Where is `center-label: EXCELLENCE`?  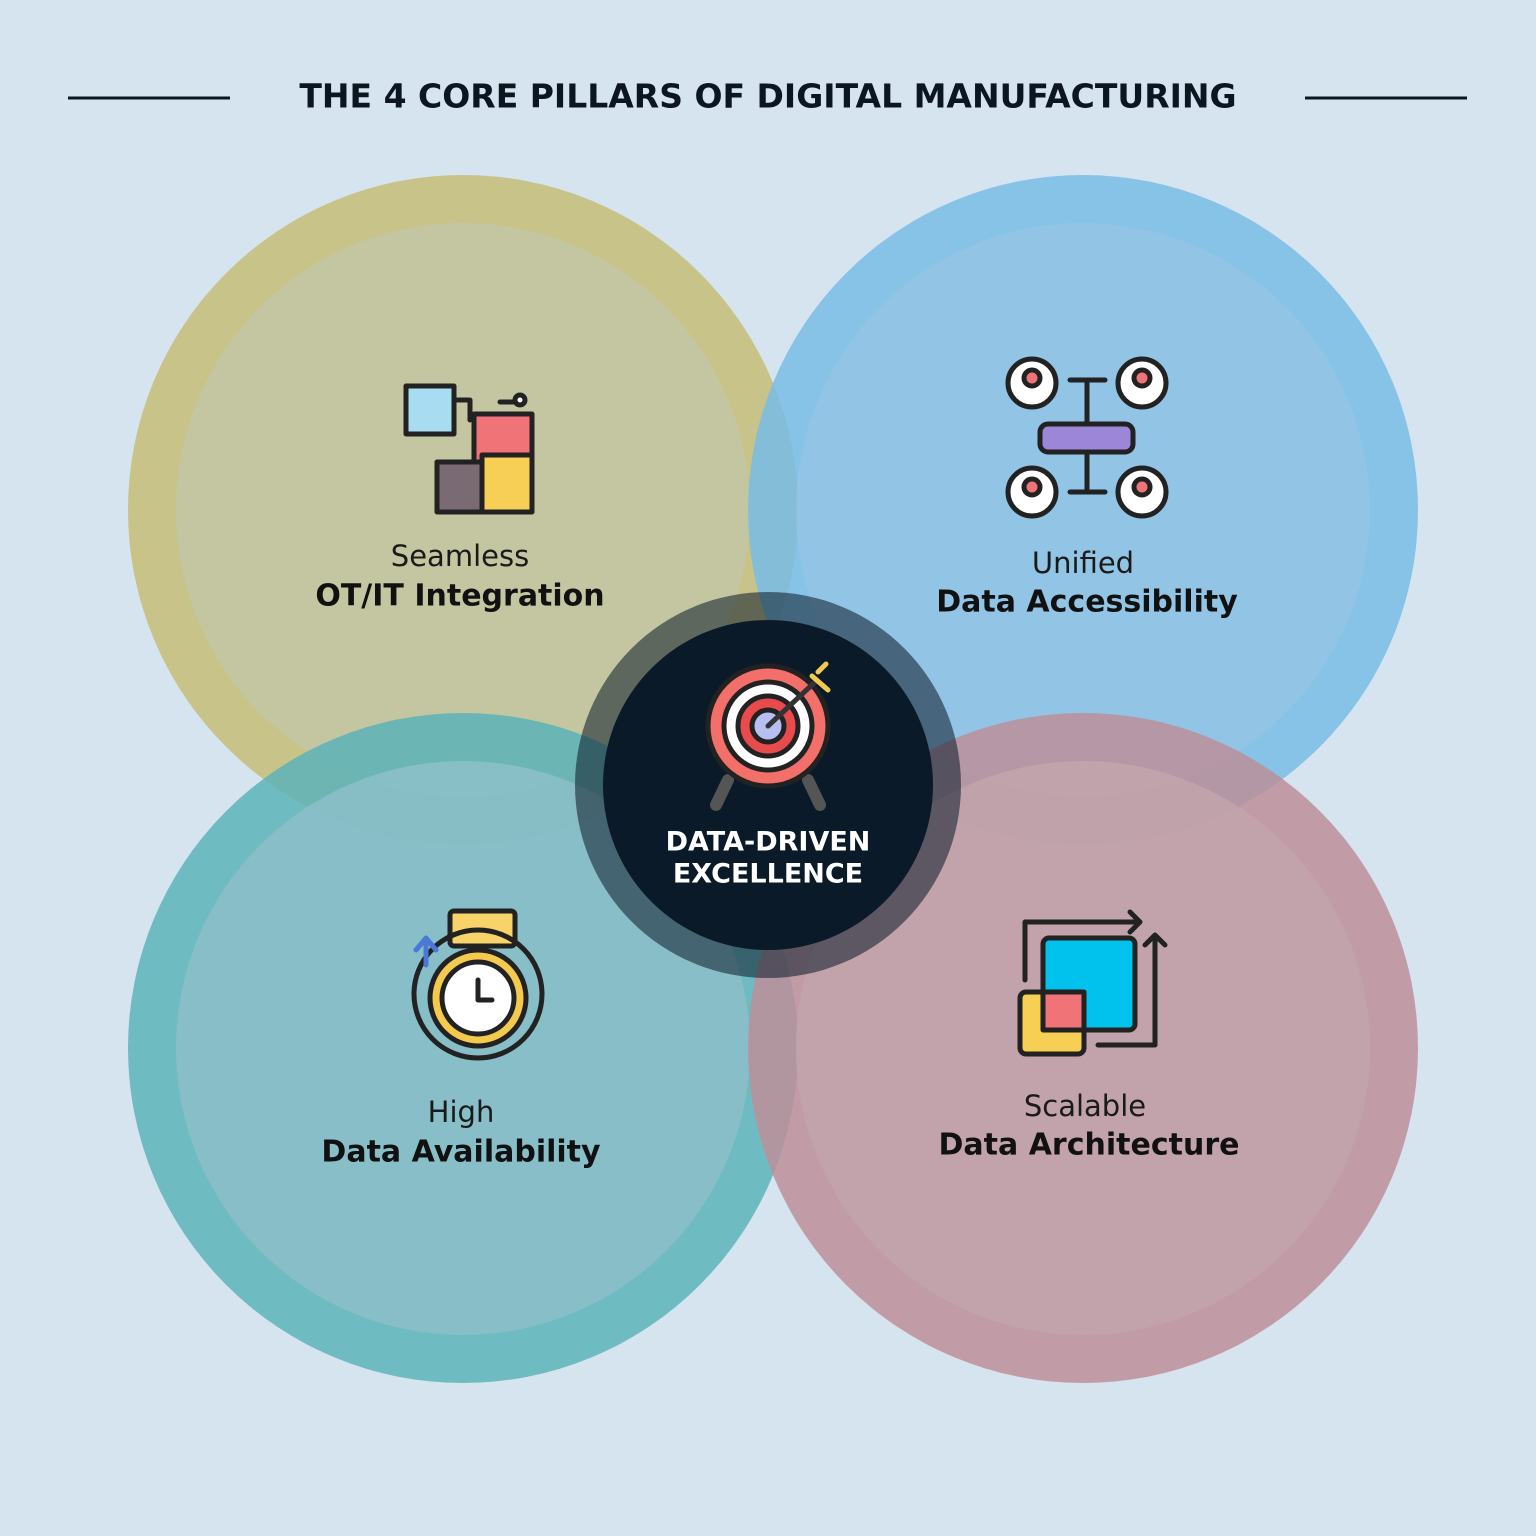 center-label: EXCELLENCE is located at coordinates (768, 874).